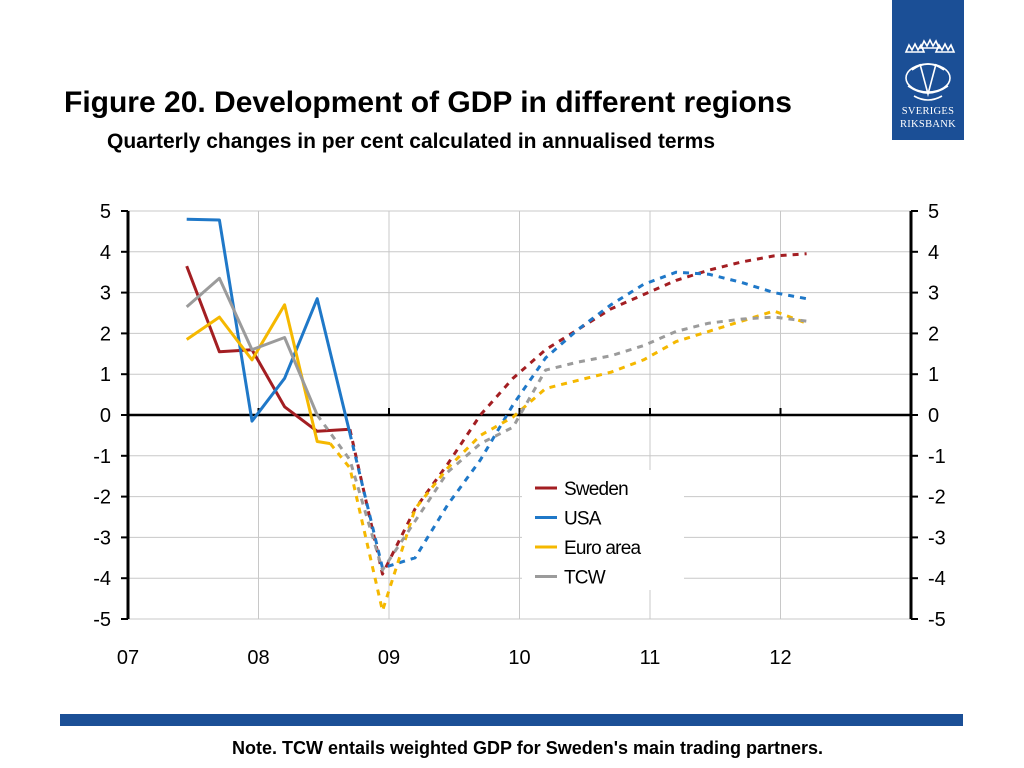  What do you see at coordinates (258, 658) in the screenshot?
I see `x-tick-label: 08` at bounding box center [258, 658].